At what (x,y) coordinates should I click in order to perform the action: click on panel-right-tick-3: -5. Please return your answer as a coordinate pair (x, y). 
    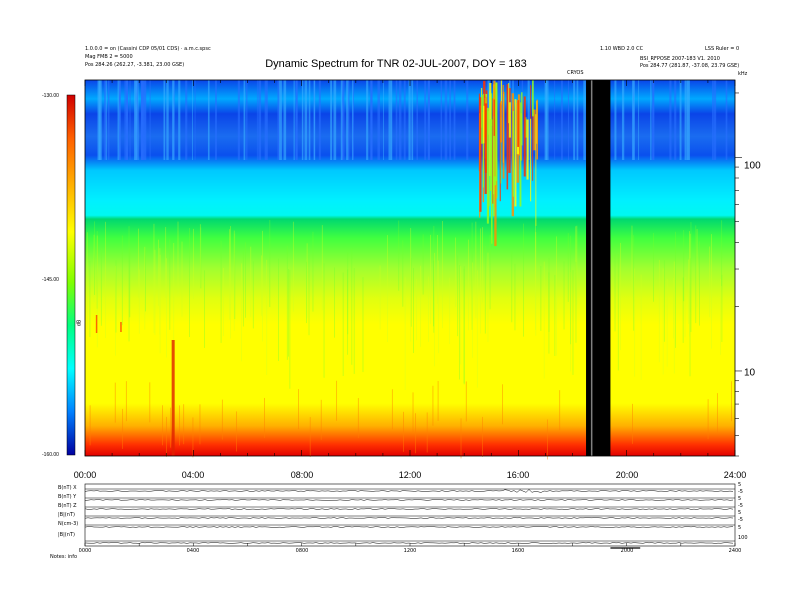
    Looking at the image, I should click on (740, 506).